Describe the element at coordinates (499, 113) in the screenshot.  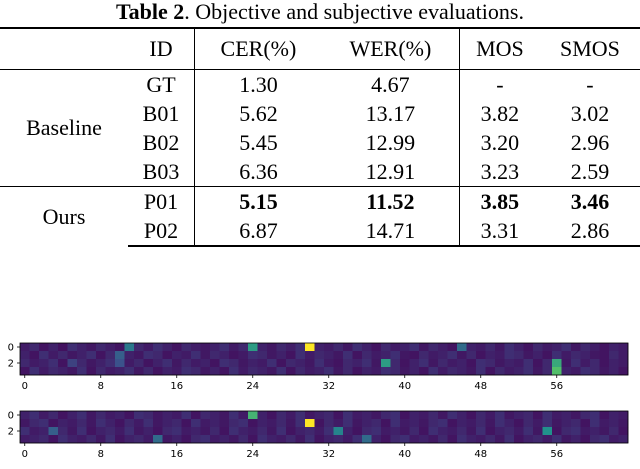
I see `mos-value: 3.82` at that location.